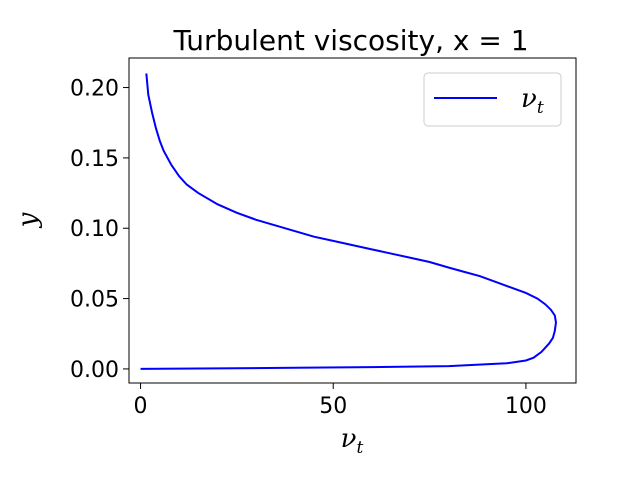  What do you see at coordinates (94, 370) in the screenshot?
I see `y-tick-label: 0.00` at bounding box center [94, 370].